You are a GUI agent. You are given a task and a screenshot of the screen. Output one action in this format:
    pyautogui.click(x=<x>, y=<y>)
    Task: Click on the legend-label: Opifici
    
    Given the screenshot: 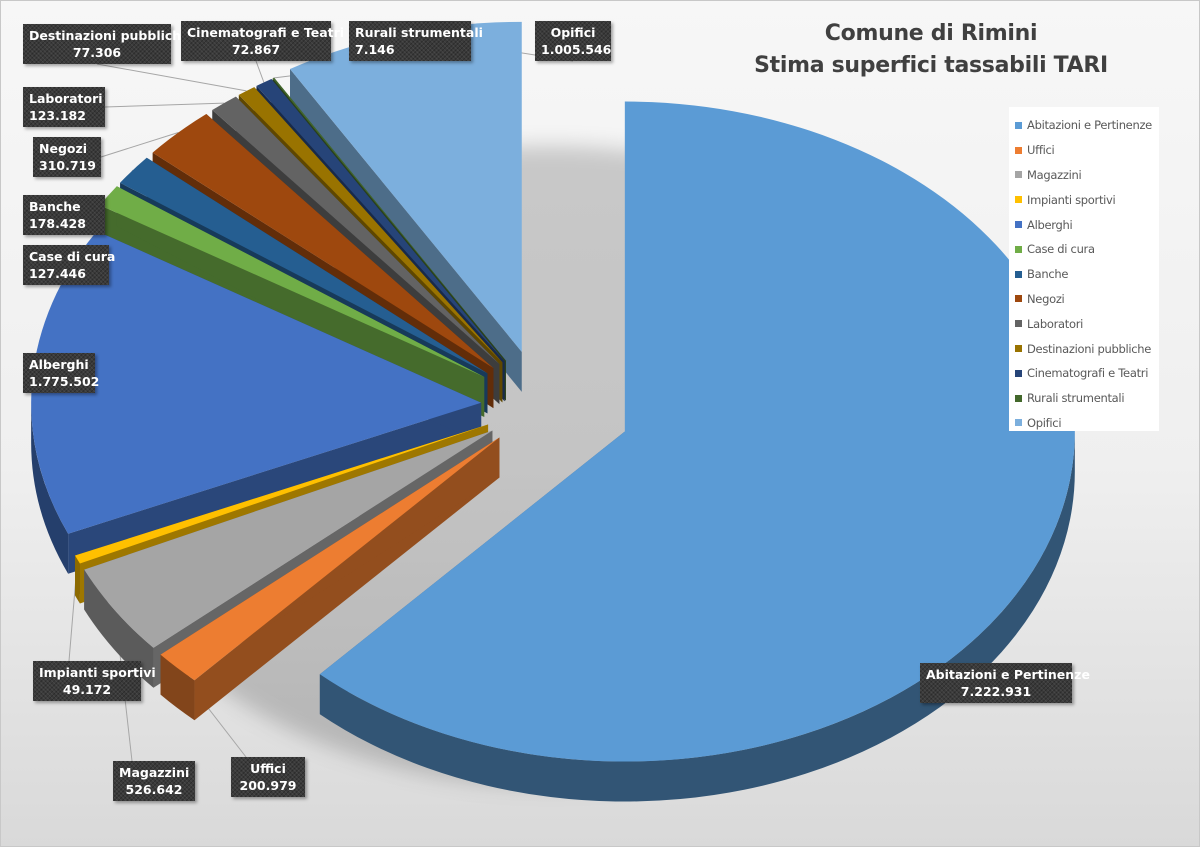 What is the action you would take?
    pyautogui.click(x=1044, y=422)
    